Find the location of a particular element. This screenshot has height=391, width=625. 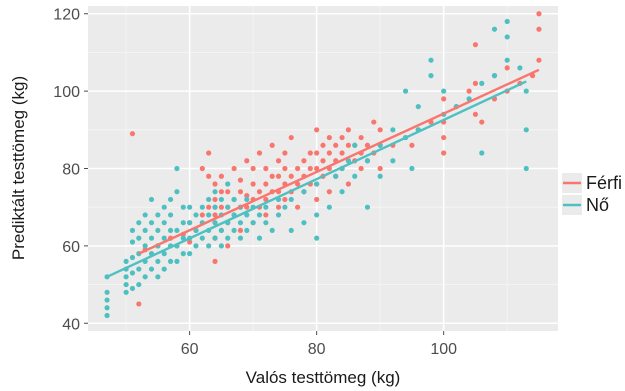

y-ticks: 40 60 80 100 120 is located at coordinates (70, 170).